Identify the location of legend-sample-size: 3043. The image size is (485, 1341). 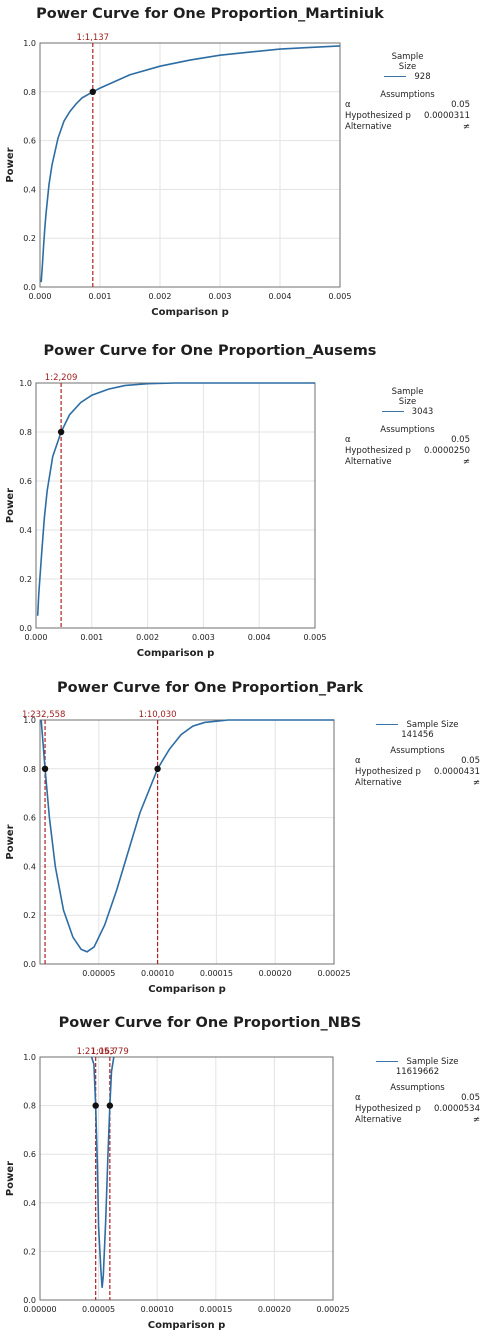
(422, 412).